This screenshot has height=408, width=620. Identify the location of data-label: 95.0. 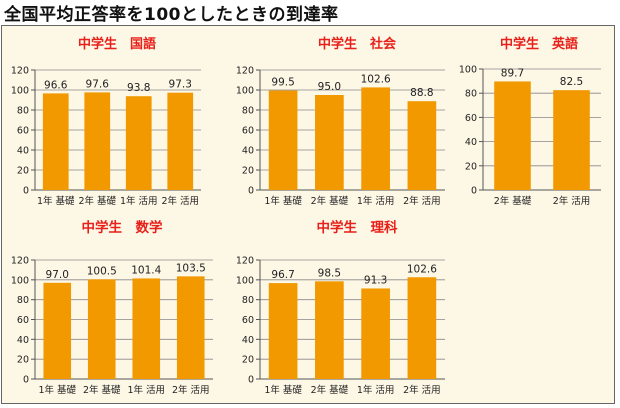
(329, 87).